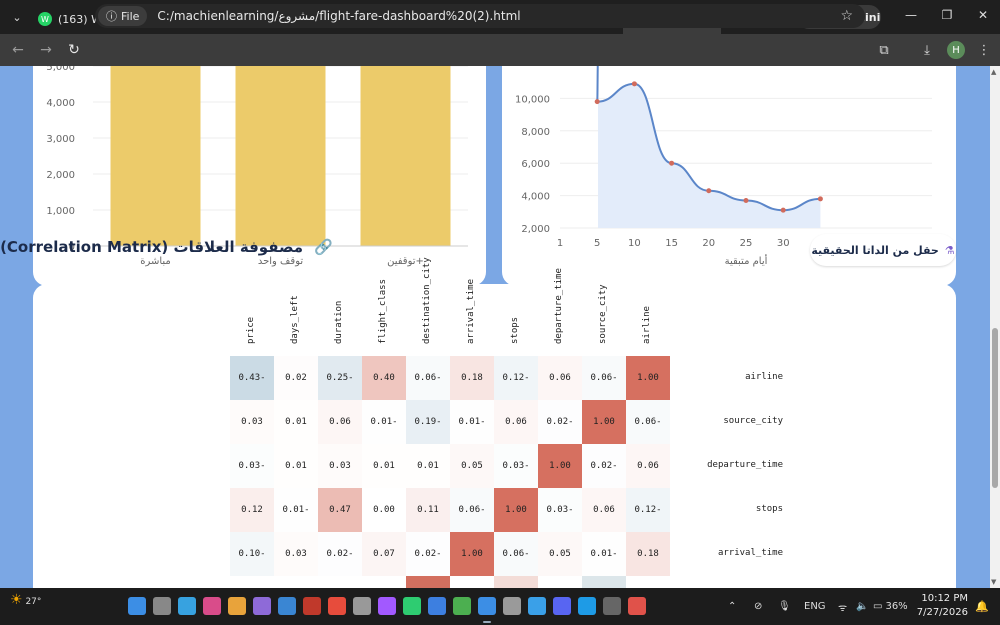  What do you see at coordinates (162, 606) in the screenshot?
I see `search-icon` at bounding box center [162, 606].